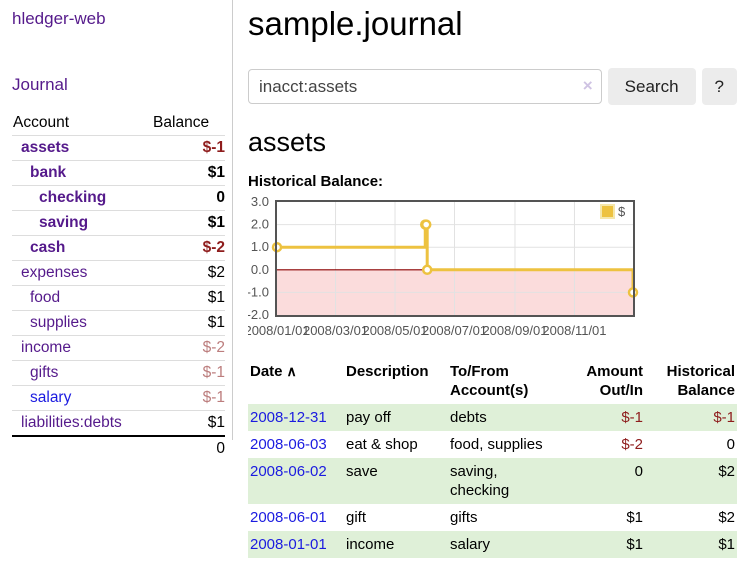  What do you see at coordinates (607, 211) in the screenshot?
I see `legend-swatch` at bounding box center [607, 211].